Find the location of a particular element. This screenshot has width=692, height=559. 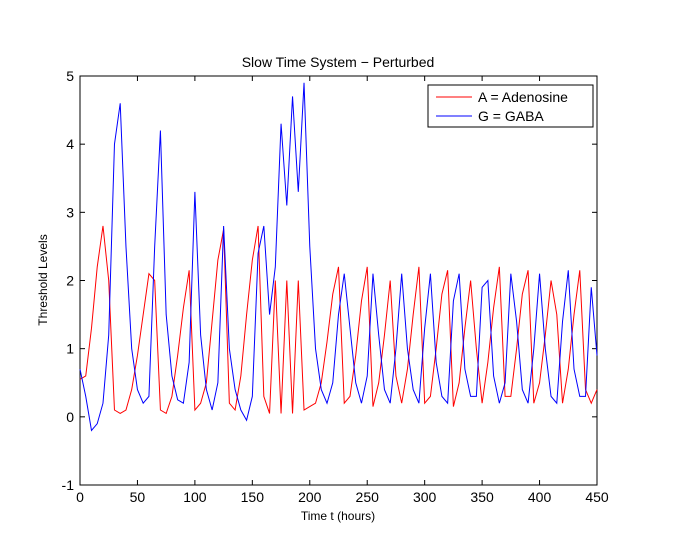

x-tick-label: 250 is located at coordinates (368, 497).